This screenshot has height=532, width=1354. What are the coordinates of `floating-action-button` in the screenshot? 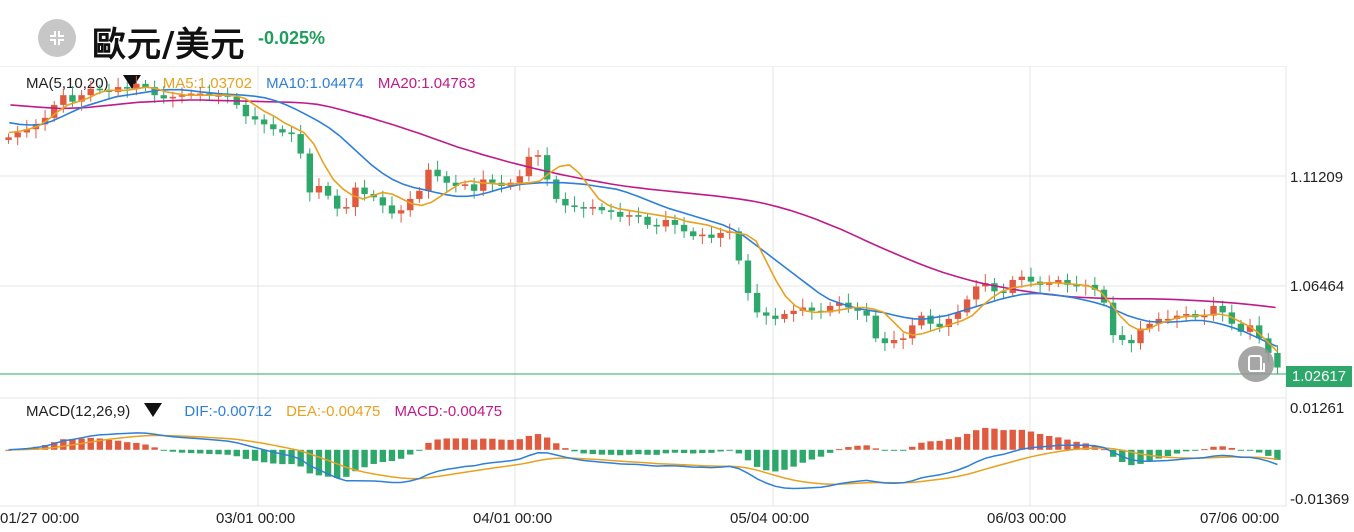 It's located at (1256, 364).